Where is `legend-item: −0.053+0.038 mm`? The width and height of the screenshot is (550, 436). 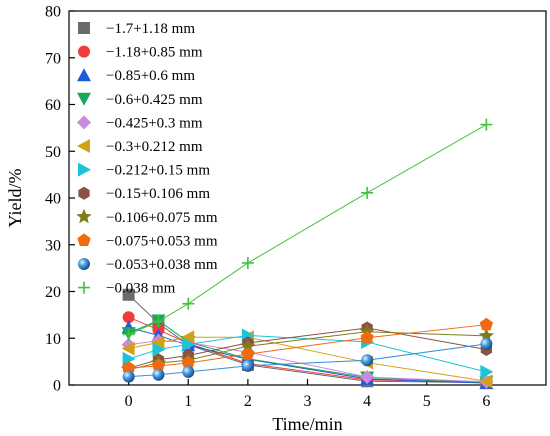
legend-item: −0.053+0.038 mm is located at coordinates (148, 265).